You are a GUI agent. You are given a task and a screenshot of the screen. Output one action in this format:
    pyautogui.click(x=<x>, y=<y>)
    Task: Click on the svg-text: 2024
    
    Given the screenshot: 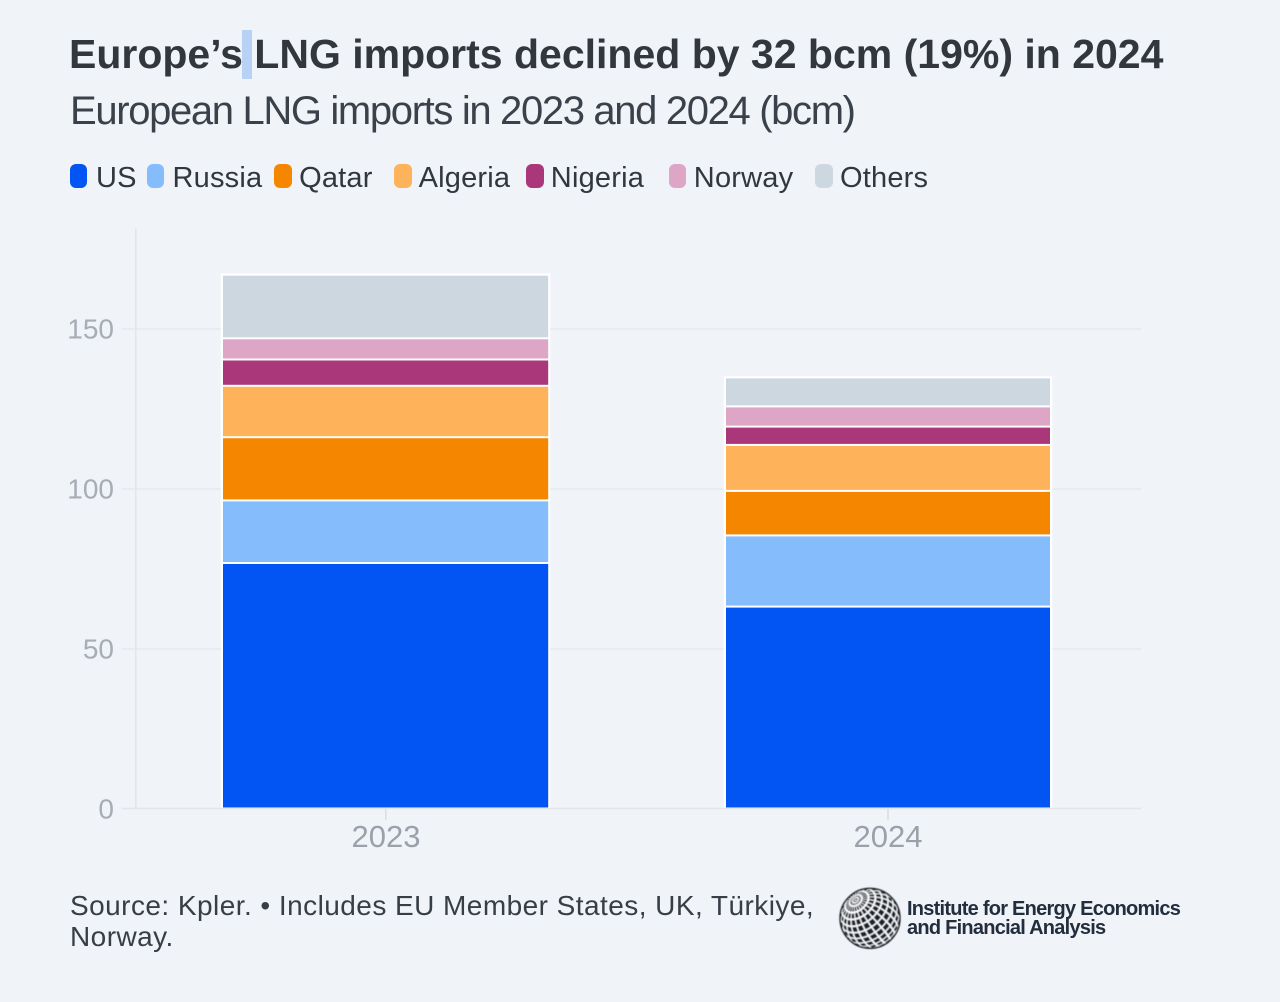 What is the action you would take?
    pyautogui.click(x=888, y=836)
    